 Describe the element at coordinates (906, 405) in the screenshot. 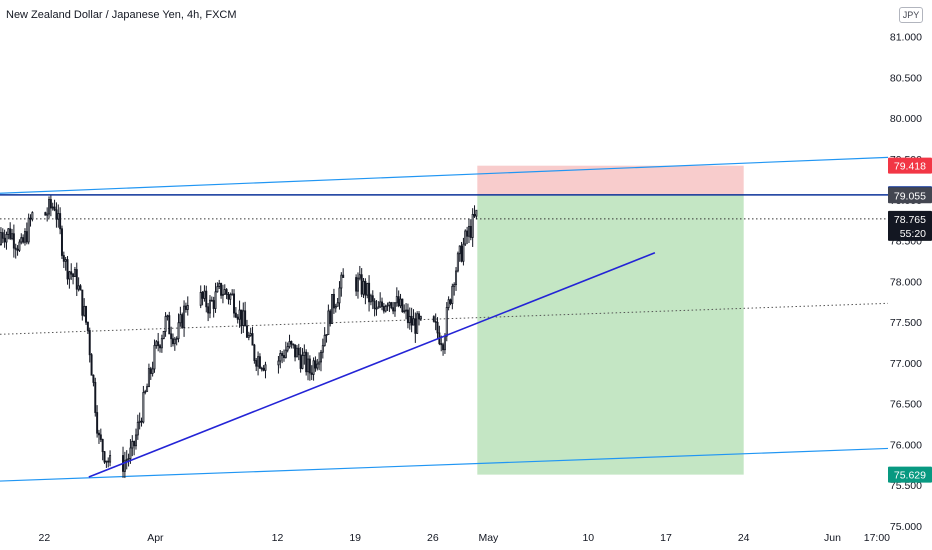

I see `y-axis-tick-label: 76.500` at that location.